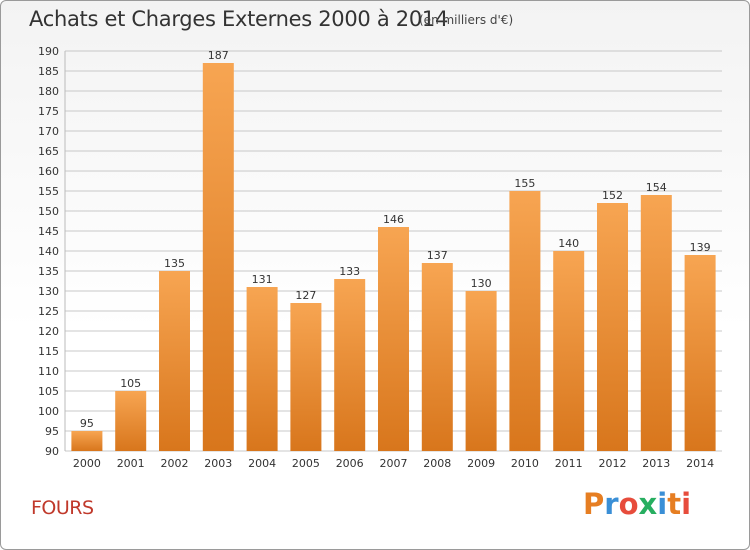 This screenshot has height=550, width=750. I want to click on y-tick-label: 95, so click(52, 431).